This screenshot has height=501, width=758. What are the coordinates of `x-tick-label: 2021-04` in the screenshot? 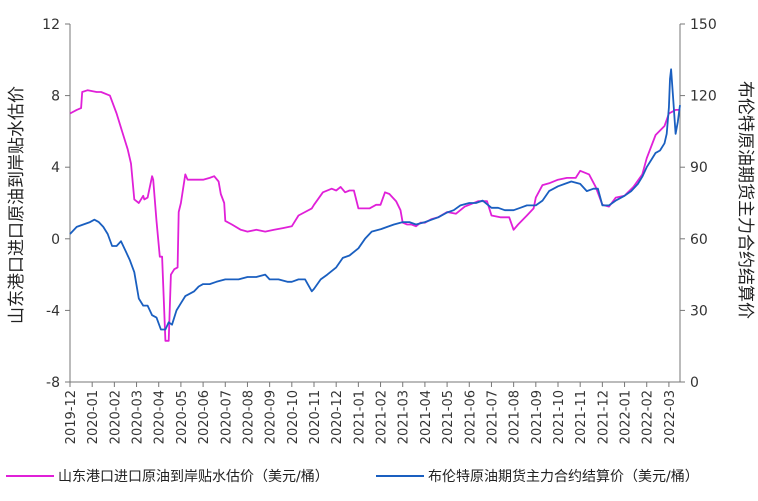 It's located at (426, 417).